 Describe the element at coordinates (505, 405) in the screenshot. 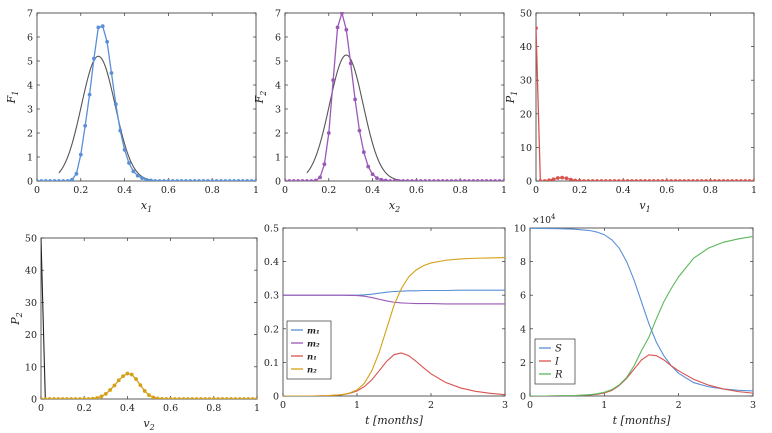

I see `x-tick-label: 3` at that location.